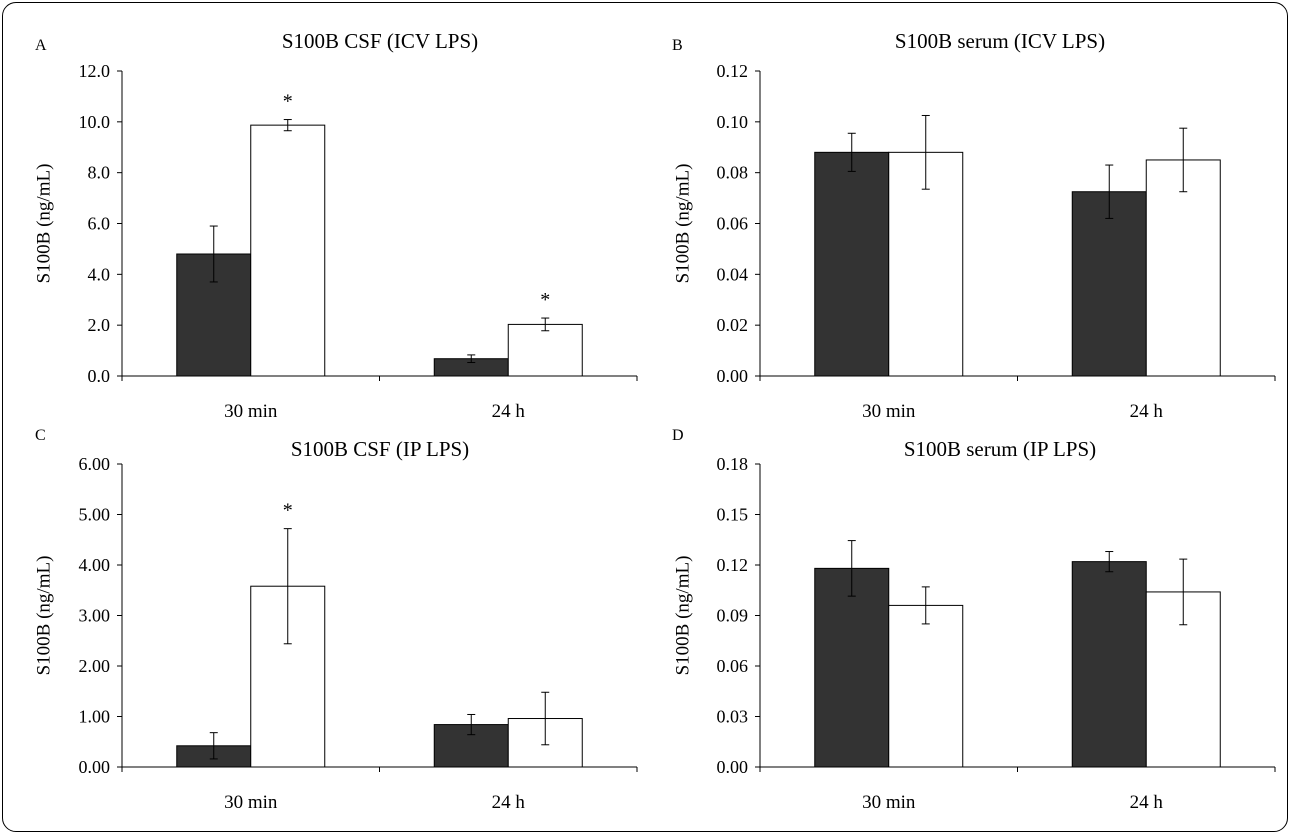  What do you see at coordinates (380, 41) in the screenshot?
I see `panel-a-title: S100B CSF (ICV LPS)` at bounding box center [380, 41].